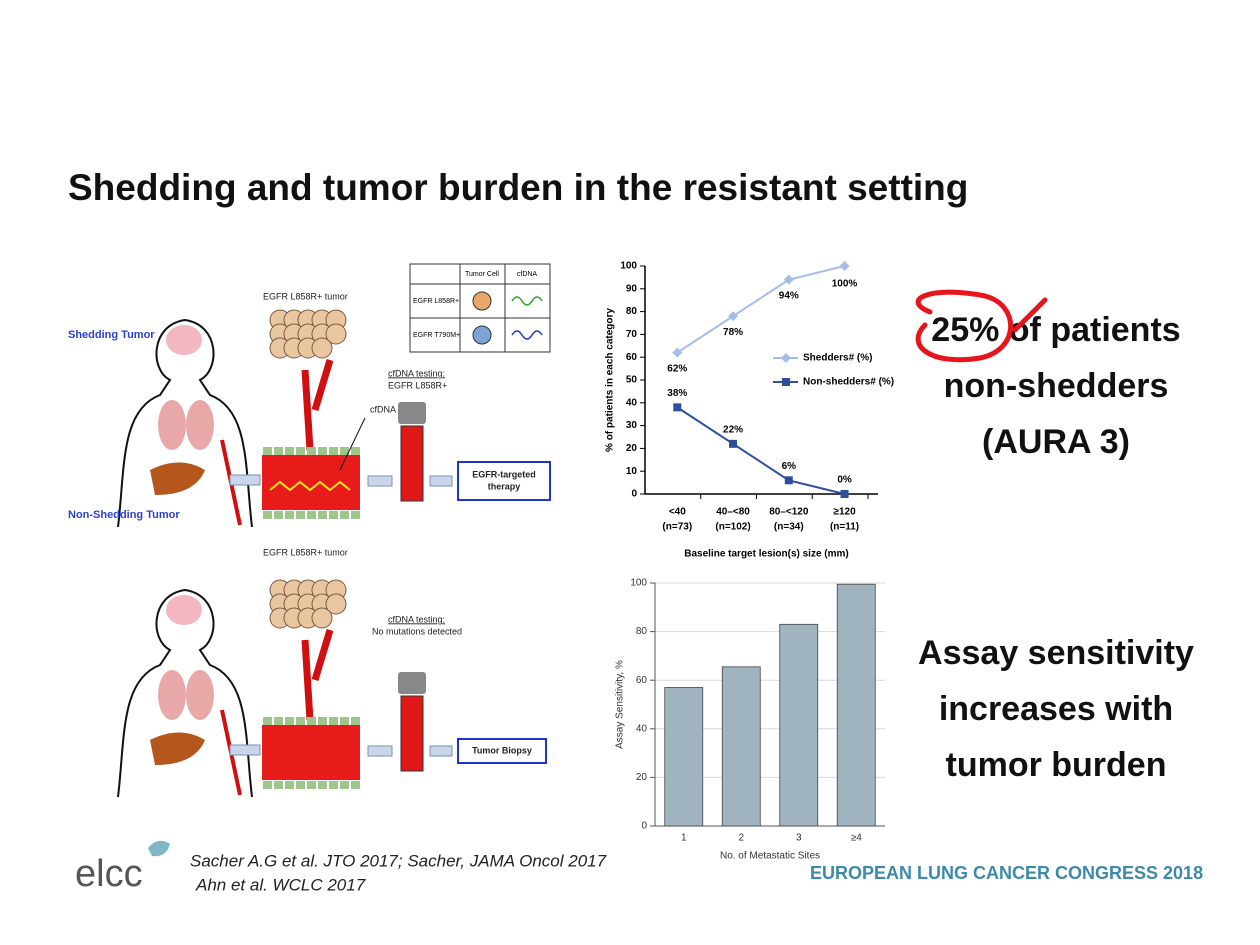 The image size is (1260, 945). Describe the element at coordinates (1006, 873) in the screenshot. I see `footer: EUROPEAN LUNG CANCER CONGRESS 2018` at that location.